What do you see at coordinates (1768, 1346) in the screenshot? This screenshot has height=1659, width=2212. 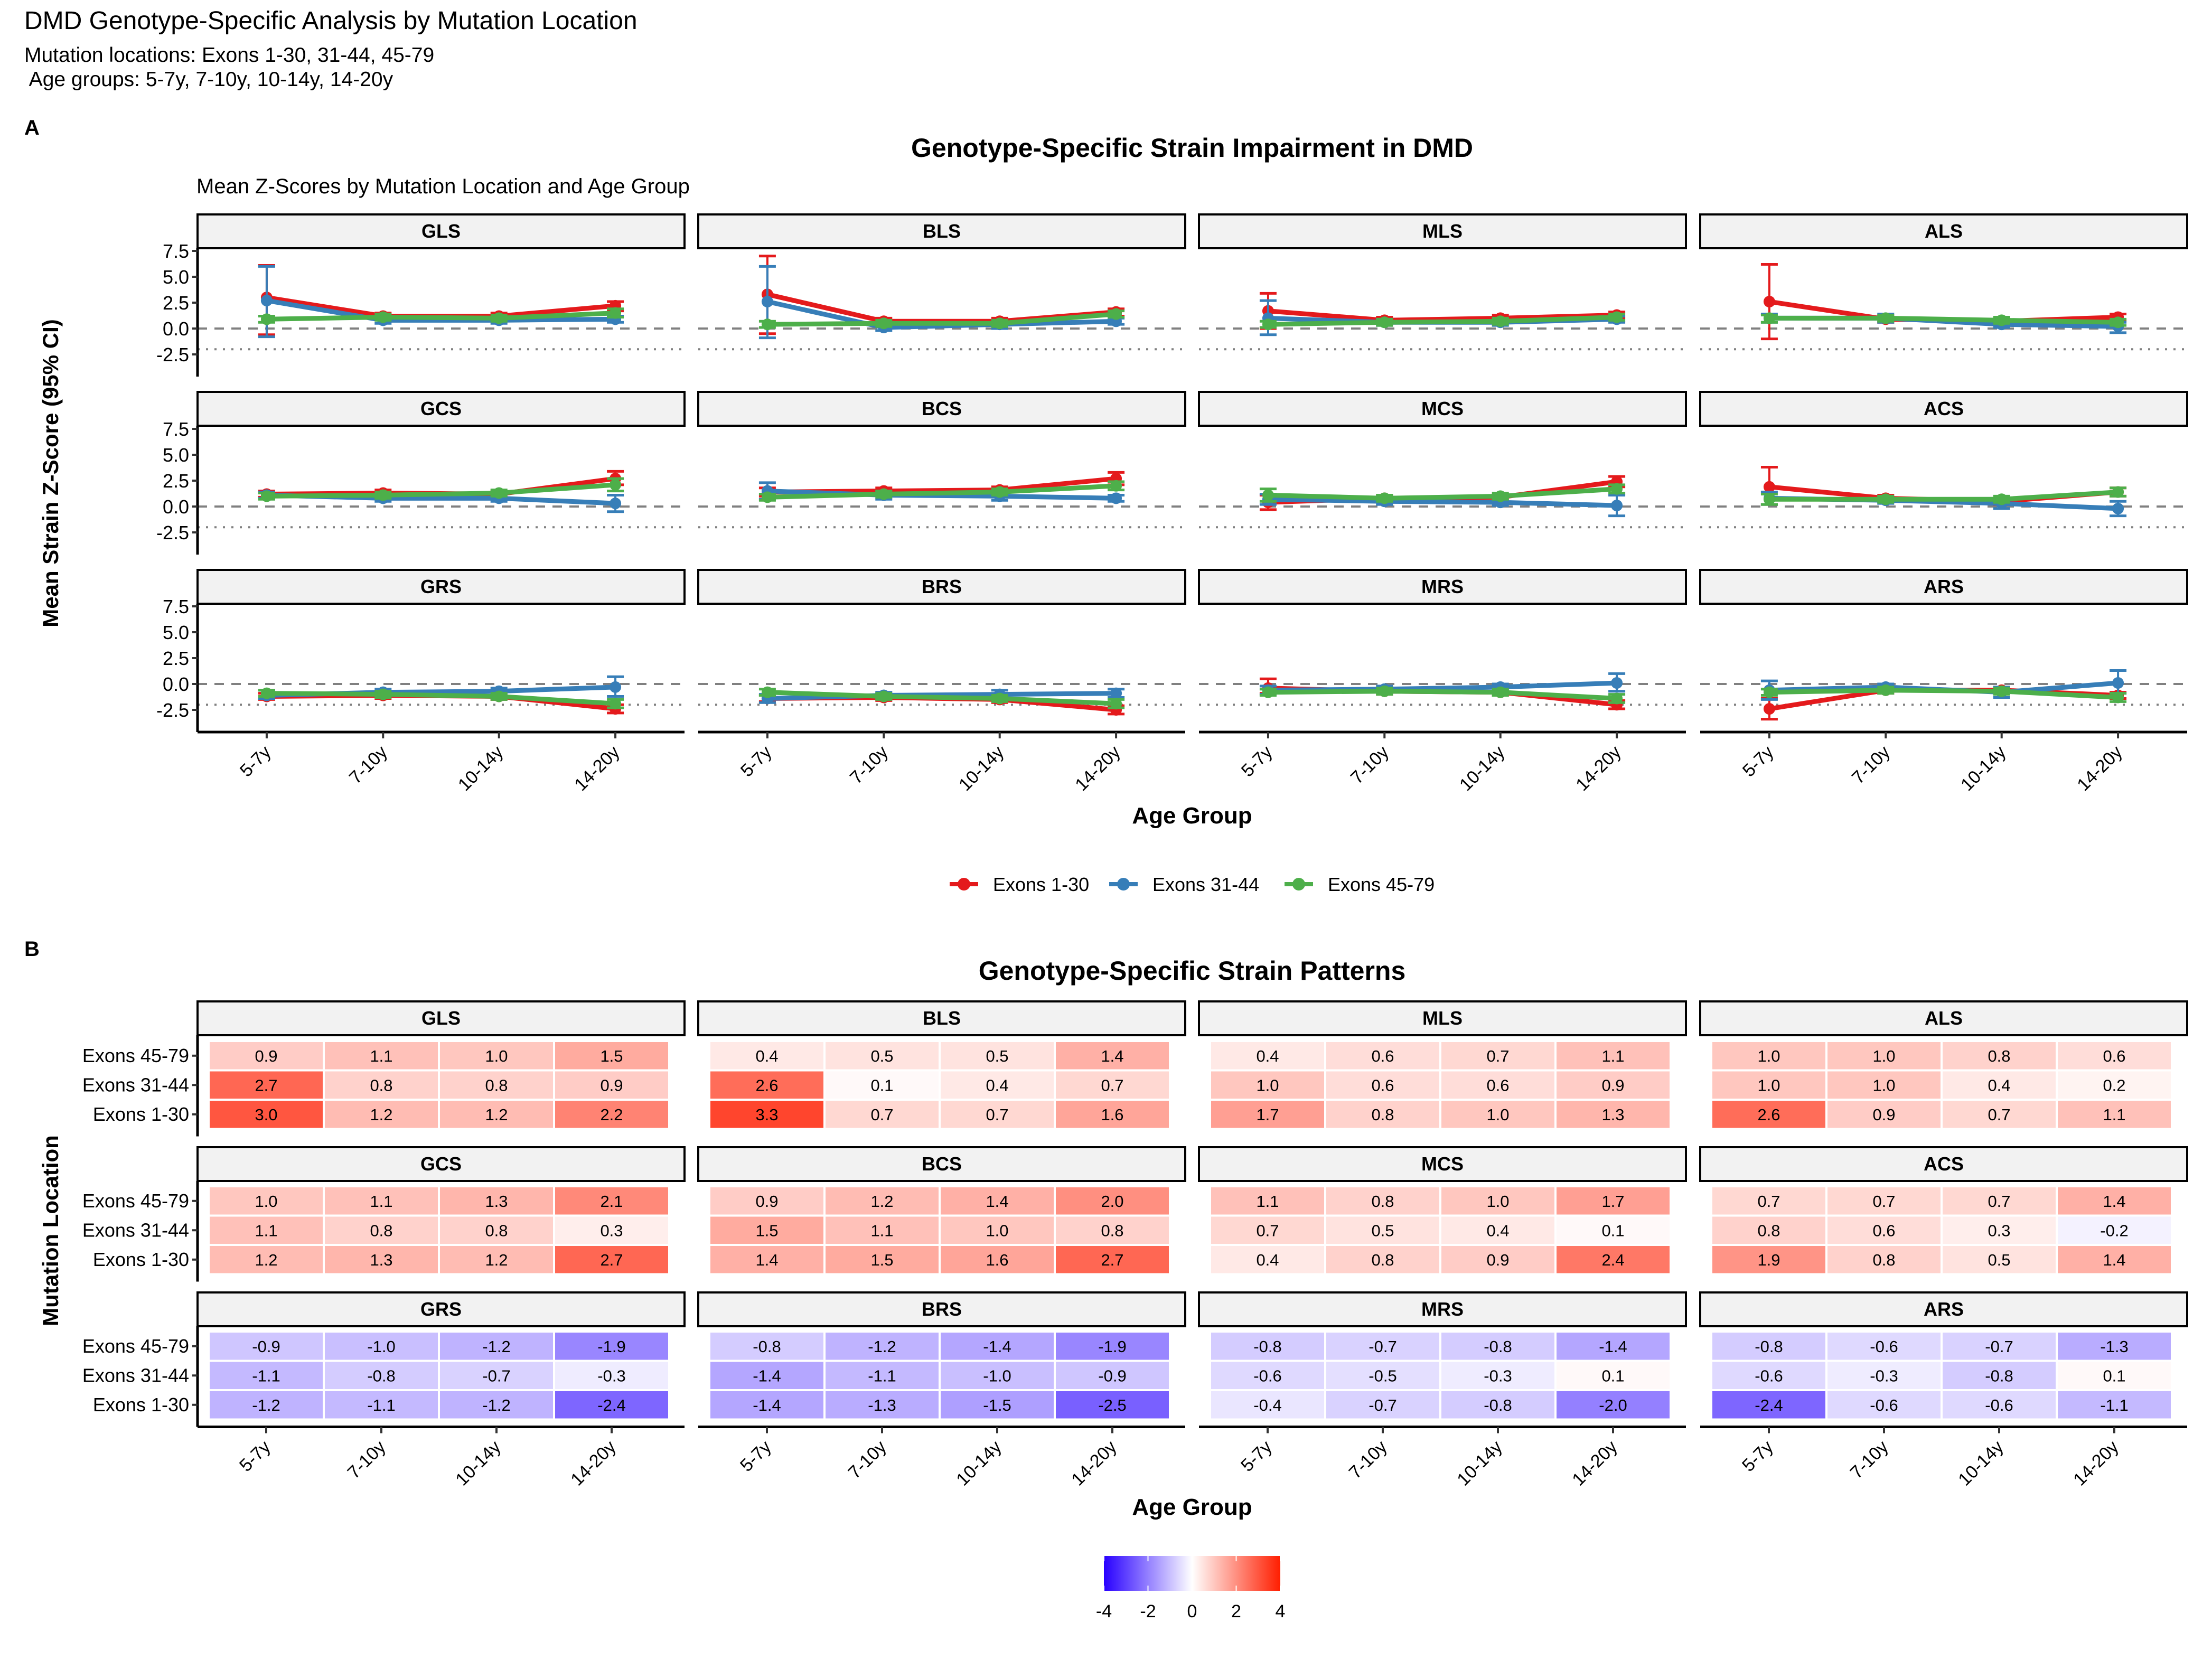 I see `heatmap-cell: -0.8` at bounding box center [1768, 1346].